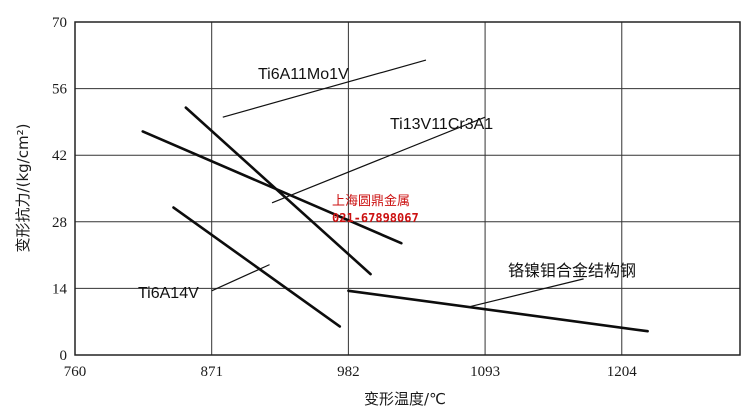  I want to click on series-label-3: Ti6A14V, so click(168, 293).